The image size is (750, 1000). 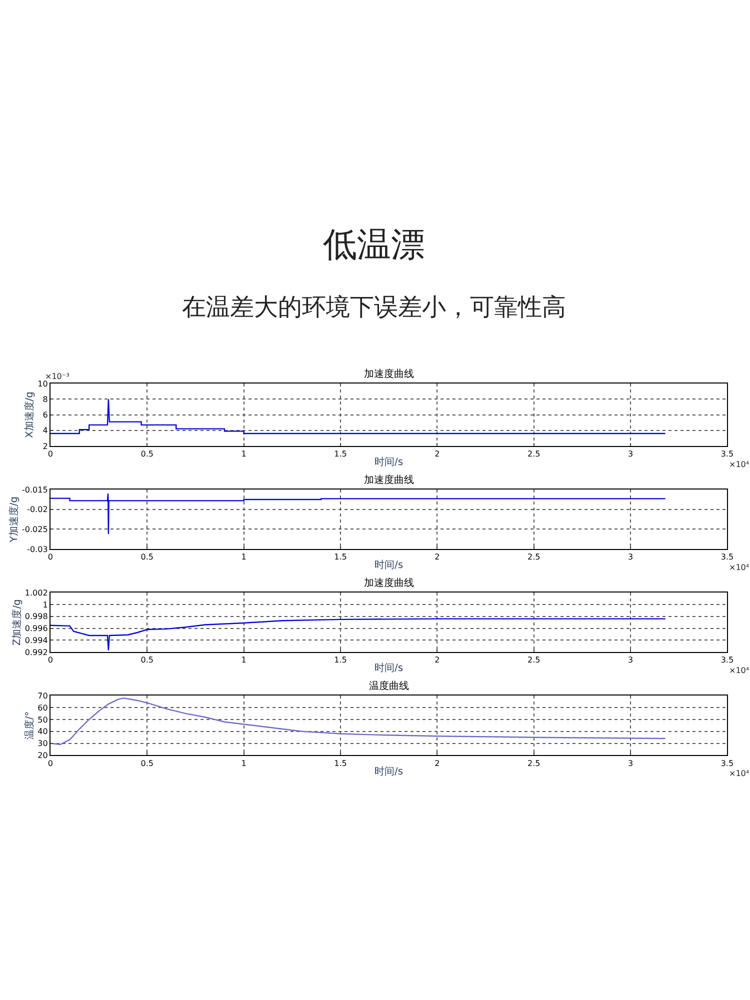 I want to click on y-axis-title: Y加速度/g, so click(x=14, y=520).